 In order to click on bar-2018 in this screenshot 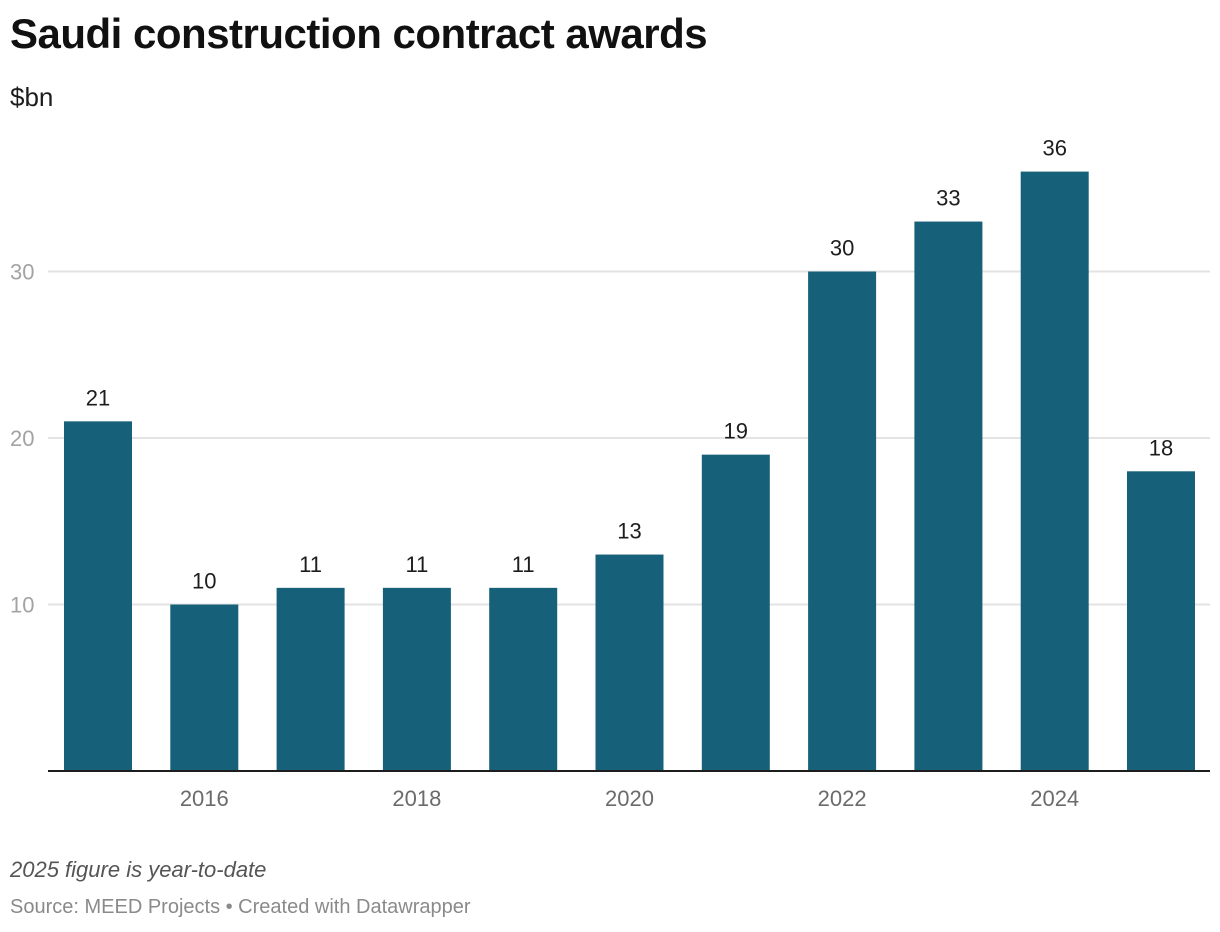, I will do `click(416, 679)`.